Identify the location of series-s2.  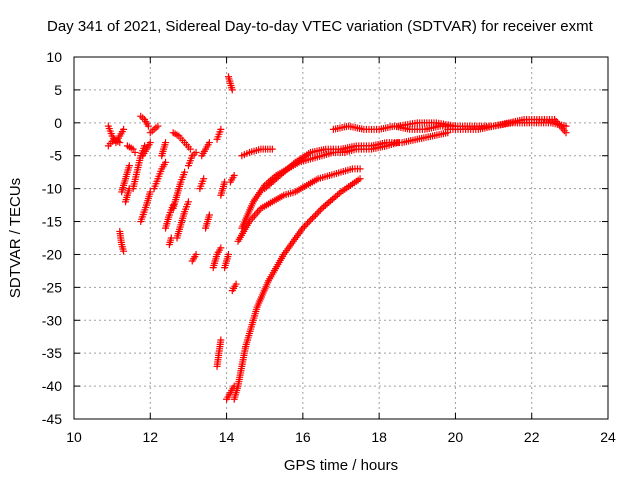
(114, 142).